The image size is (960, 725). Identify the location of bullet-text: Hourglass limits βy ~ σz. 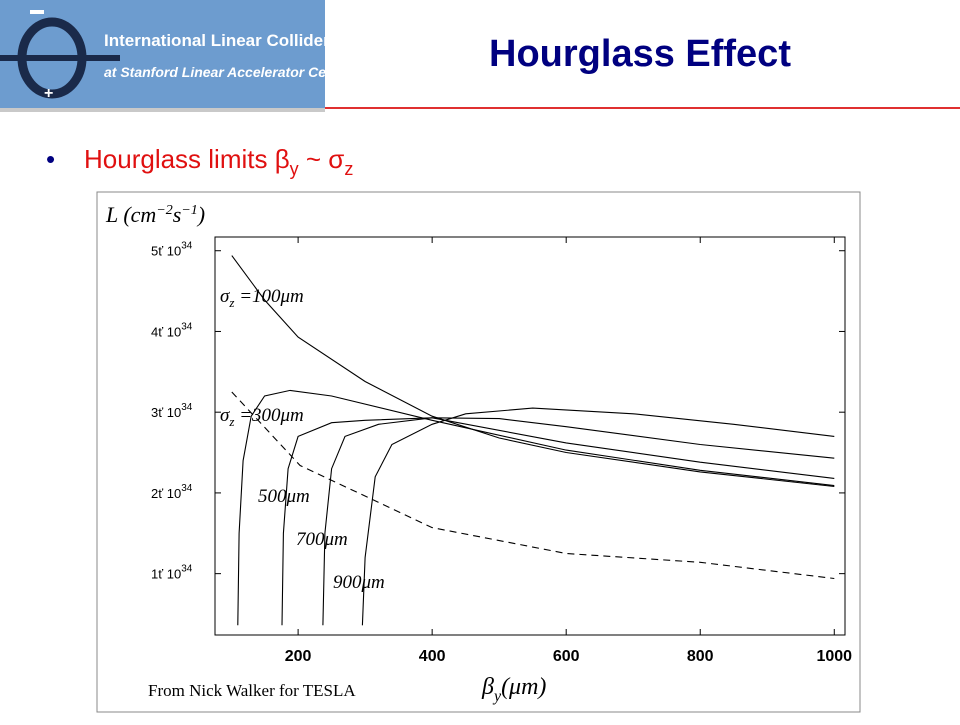
(218, 161).